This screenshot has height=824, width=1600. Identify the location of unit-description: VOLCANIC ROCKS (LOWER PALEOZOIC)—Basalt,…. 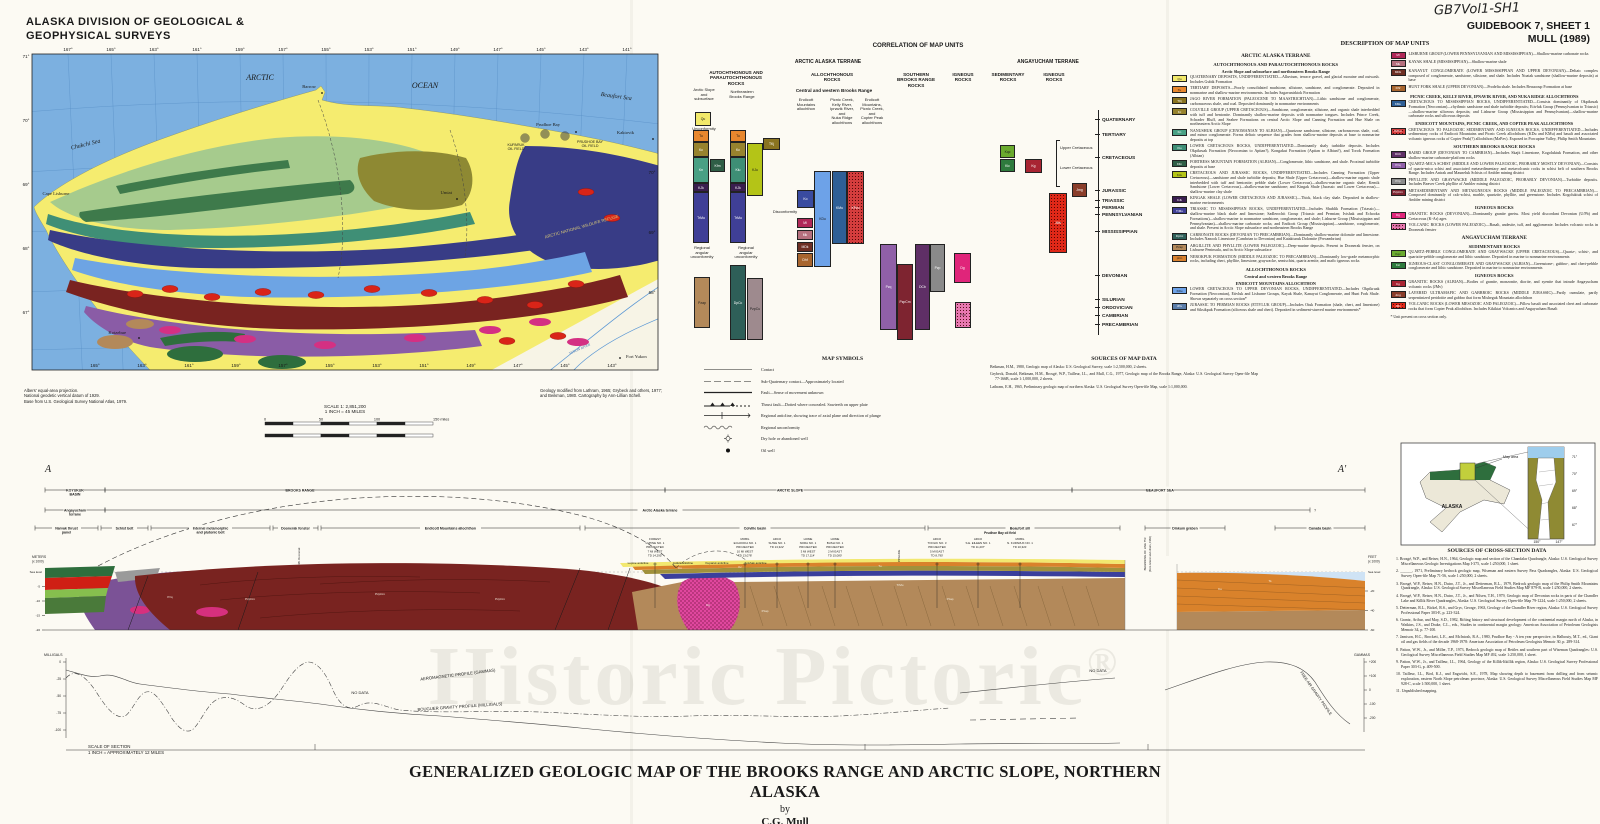
(1503, 226).